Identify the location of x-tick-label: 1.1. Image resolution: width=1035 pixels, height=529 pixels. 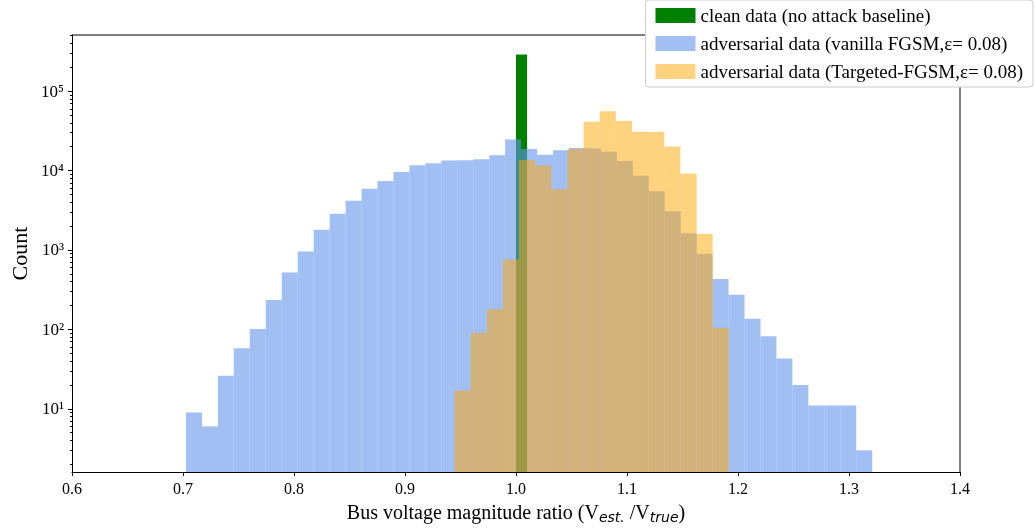
(627, 488).